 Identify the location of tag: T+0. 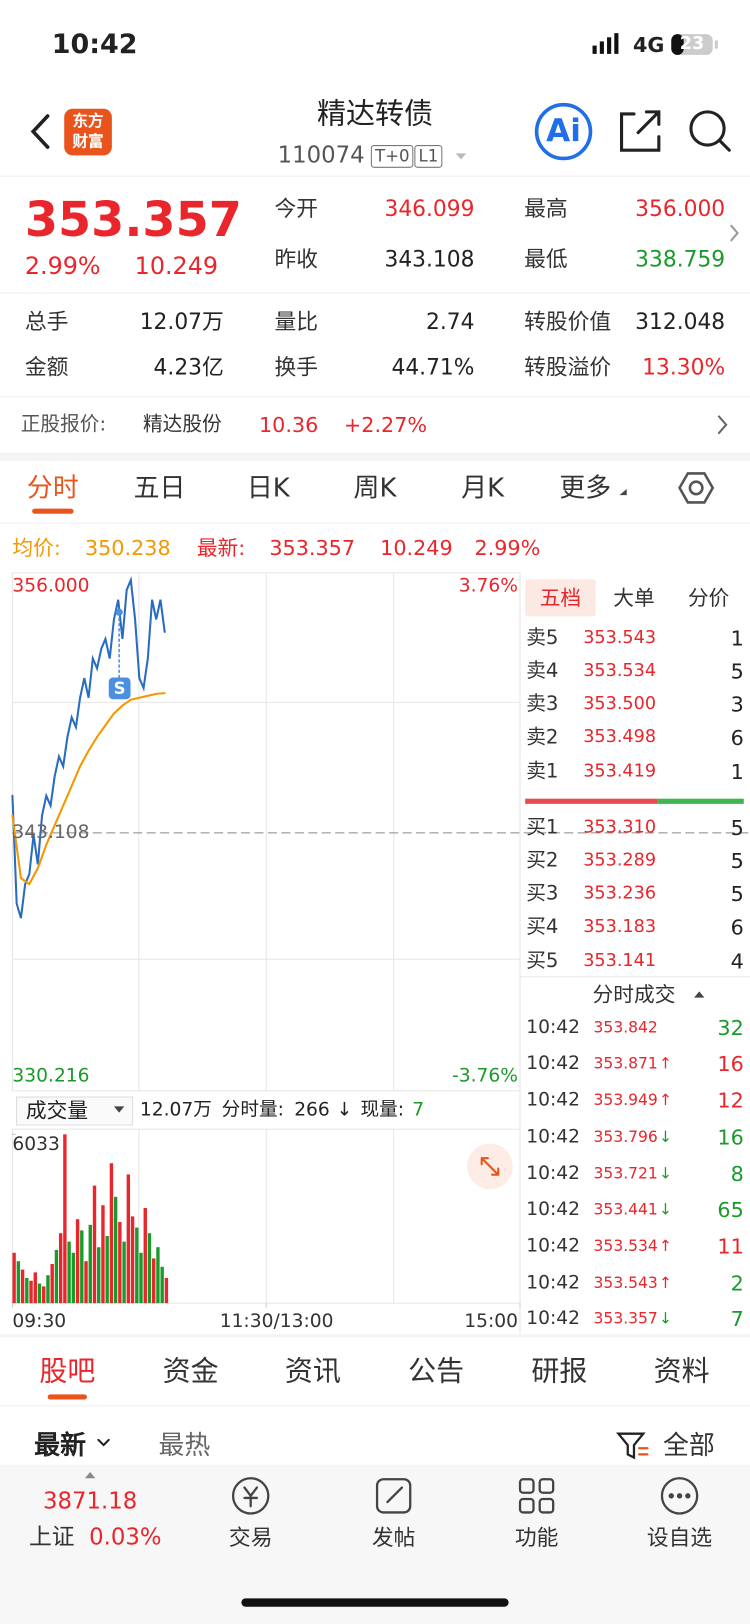
(392, 156).